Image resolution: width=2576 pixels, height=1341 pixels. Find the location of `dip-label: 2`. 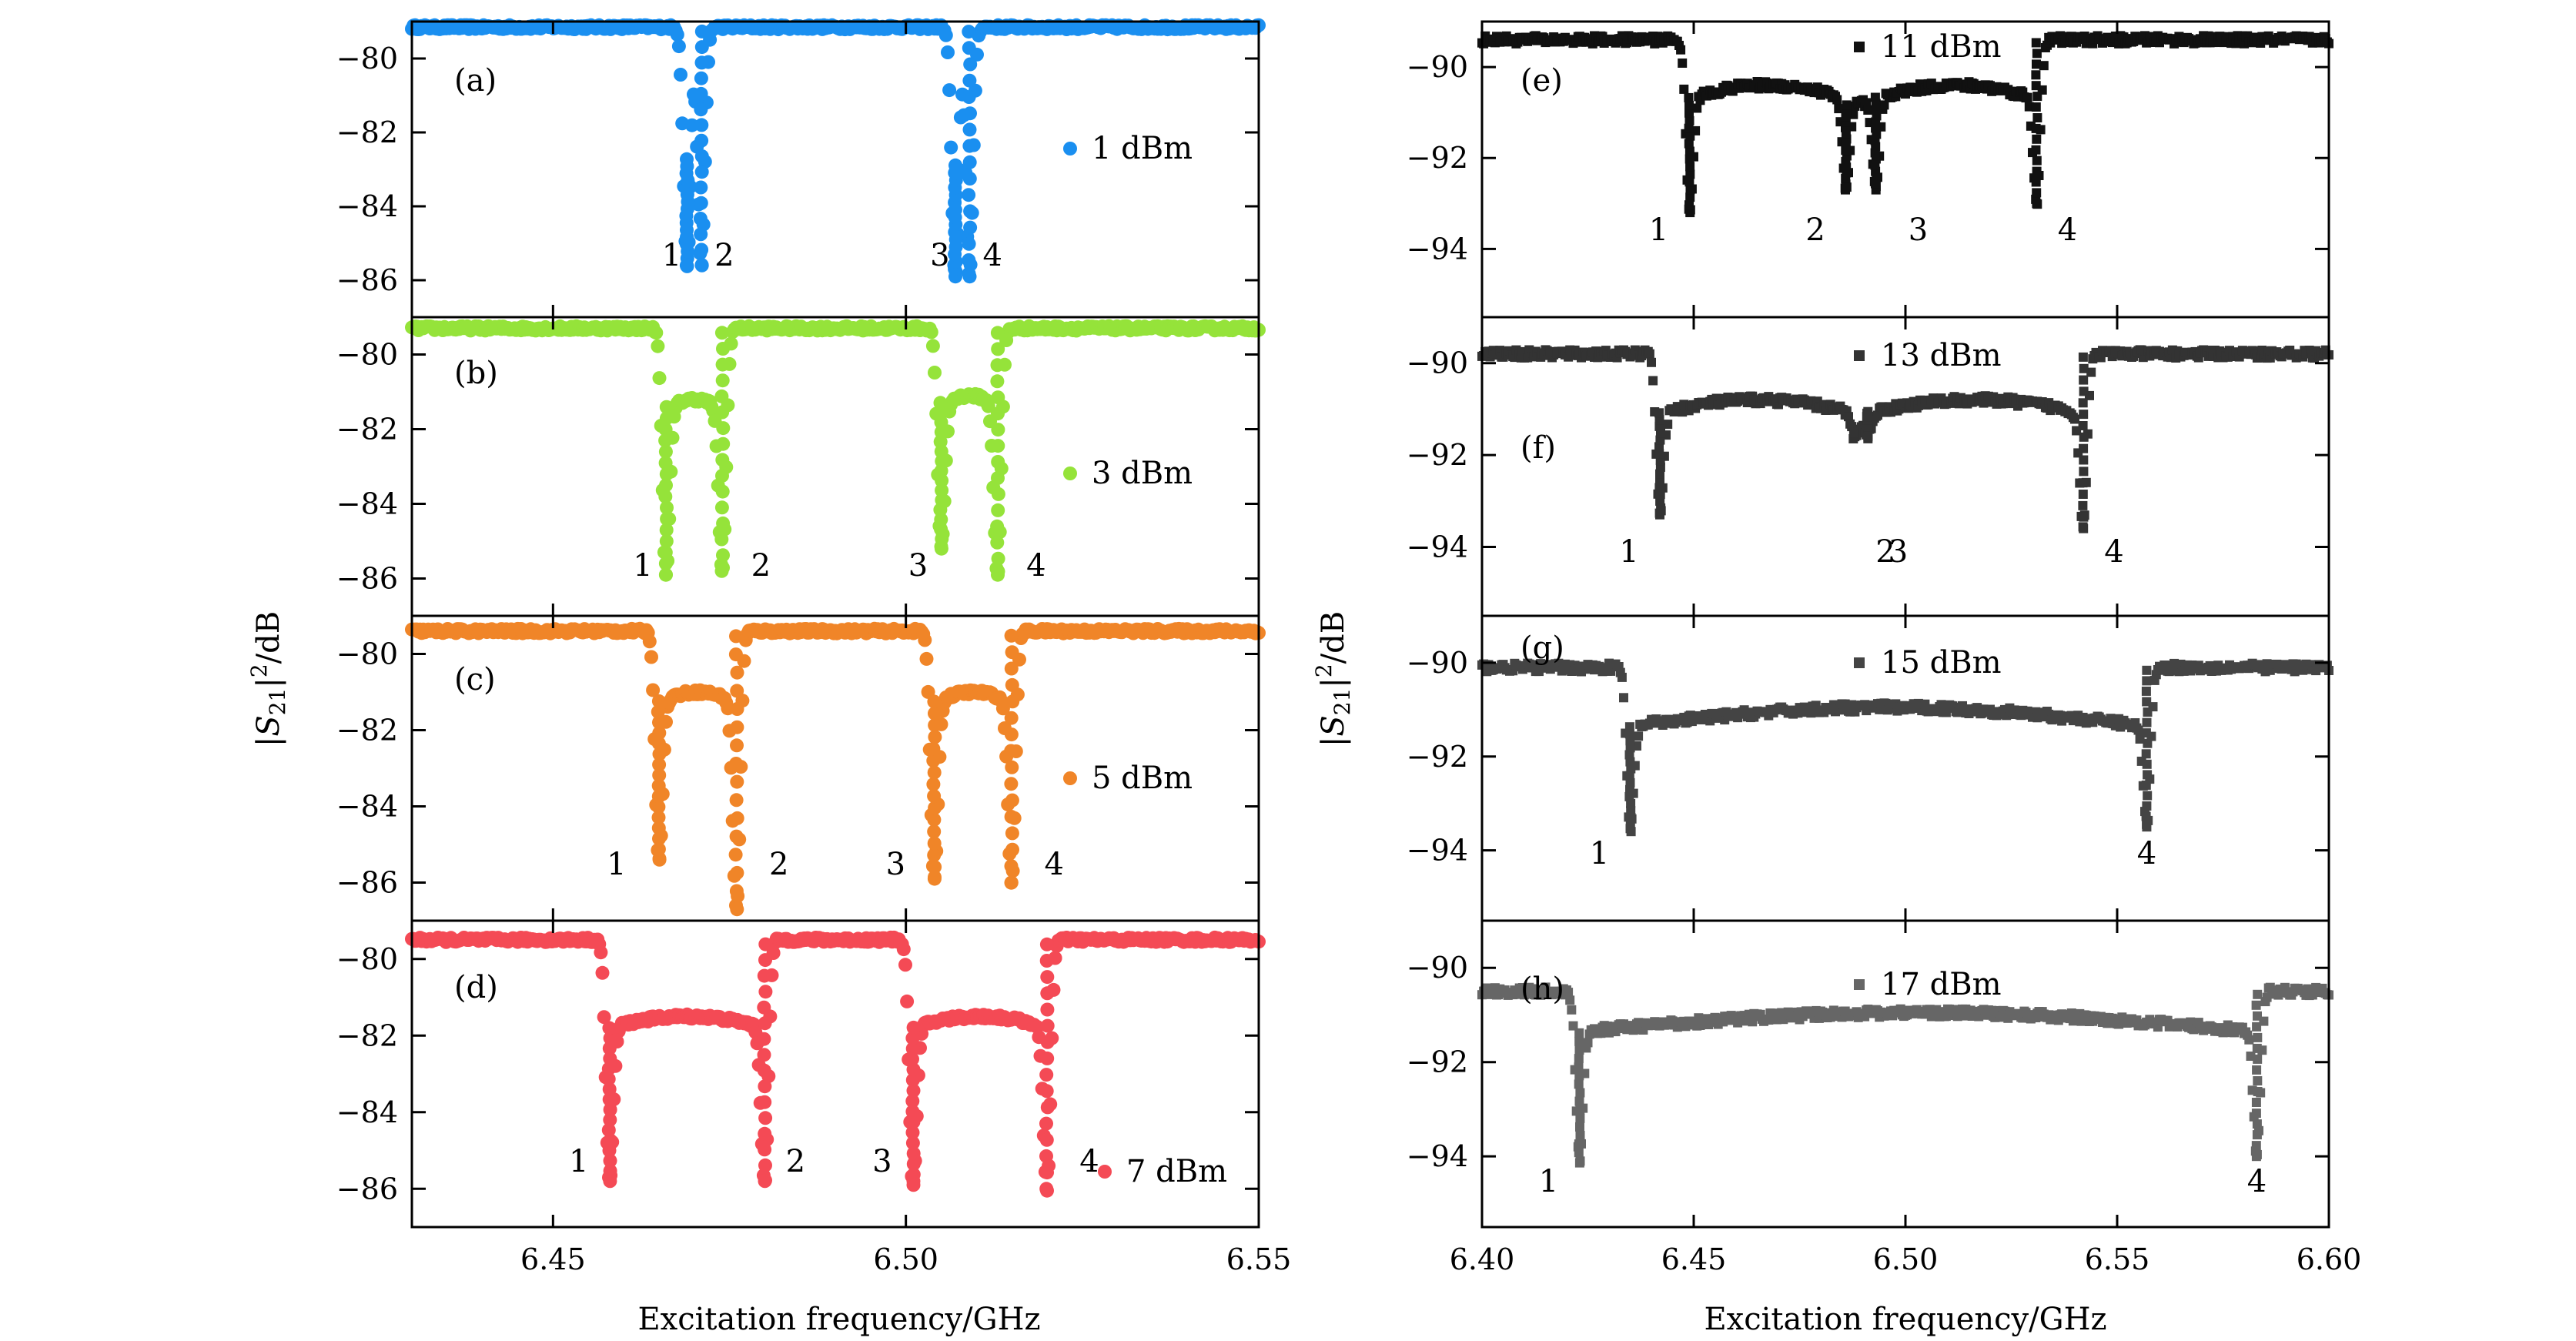

dip-label: 2 is located at coordinates (1815, 230).